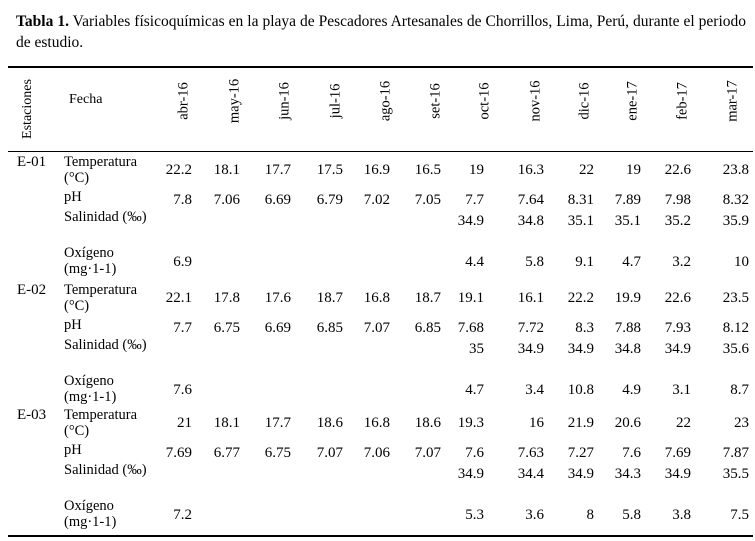 The width and height of the screenshot is (755, 541). I want to click on table-cell: 8.32, so click(735, 200).